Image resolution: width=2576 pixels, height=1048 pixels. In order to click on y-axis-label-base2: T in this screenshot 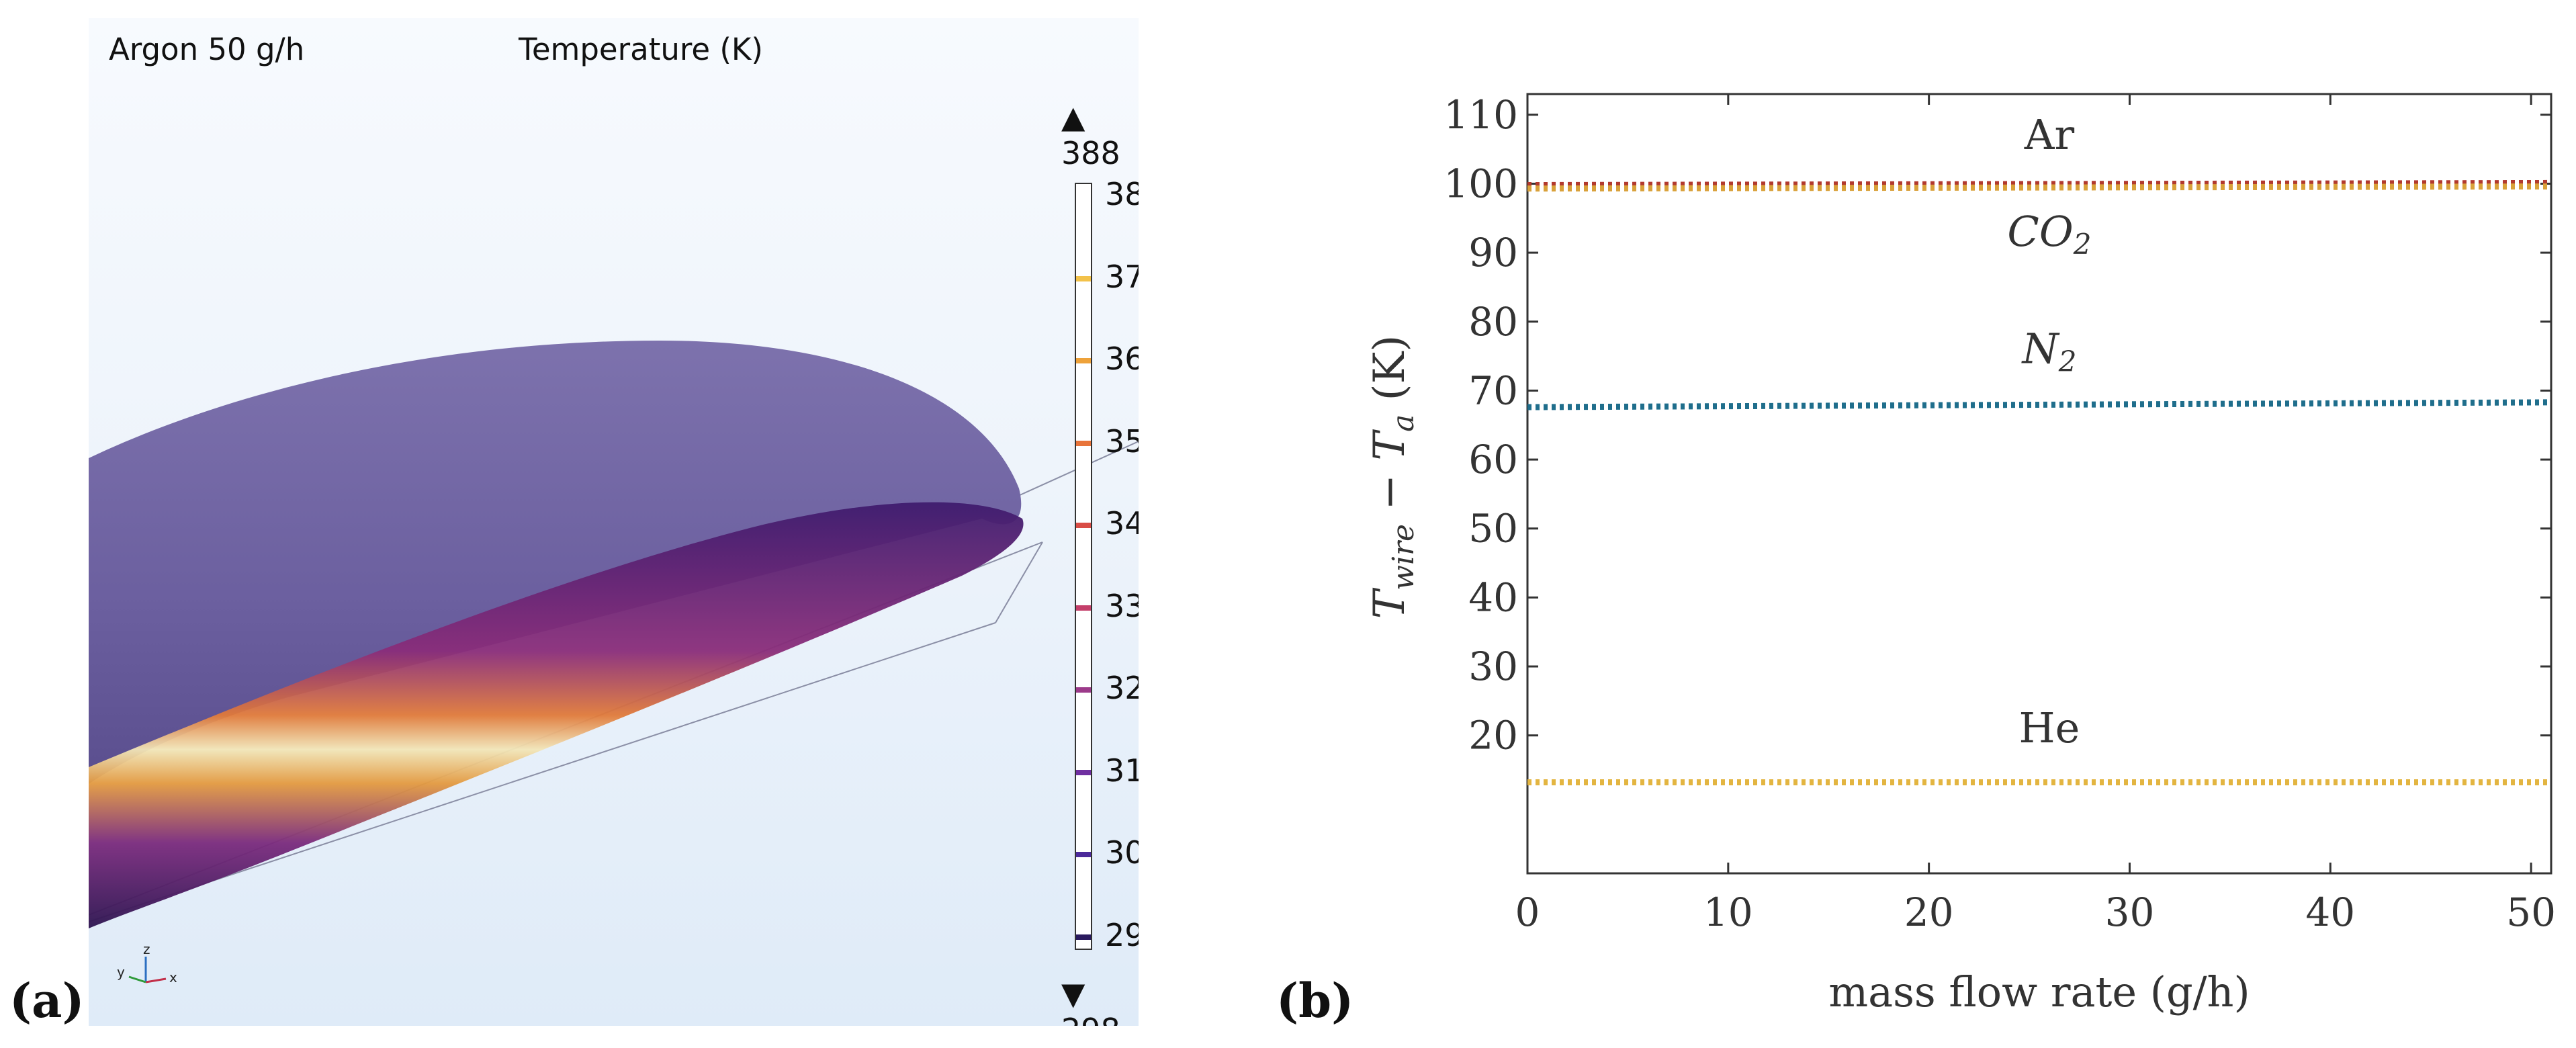, I will do `click(1390, 445)`.